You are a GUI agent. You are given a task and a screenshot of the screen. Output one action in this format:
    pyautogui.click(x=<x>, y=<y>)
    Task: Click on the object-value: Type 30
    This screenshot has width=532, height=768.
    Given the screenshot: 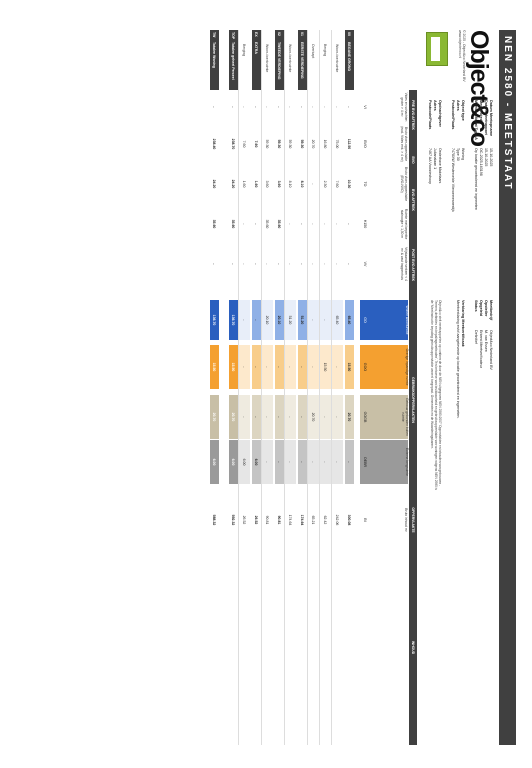 What is the action you would take?
    pyautogui.click(x=458, y=154)
    